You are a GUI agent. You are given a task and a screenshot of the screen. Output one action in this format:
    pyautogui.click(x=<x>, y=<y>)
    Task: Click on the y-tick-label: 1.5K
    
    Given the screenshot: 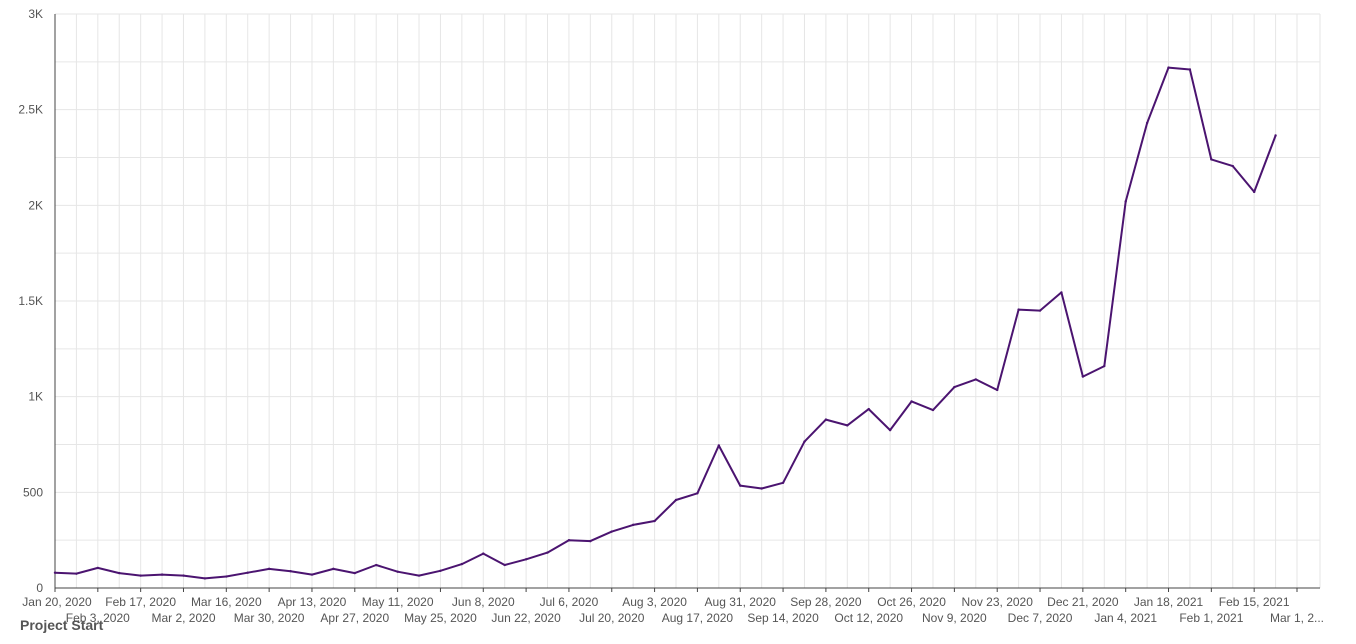 What is the action you would take?
    pyautogui.click(x=30, y=301)
    